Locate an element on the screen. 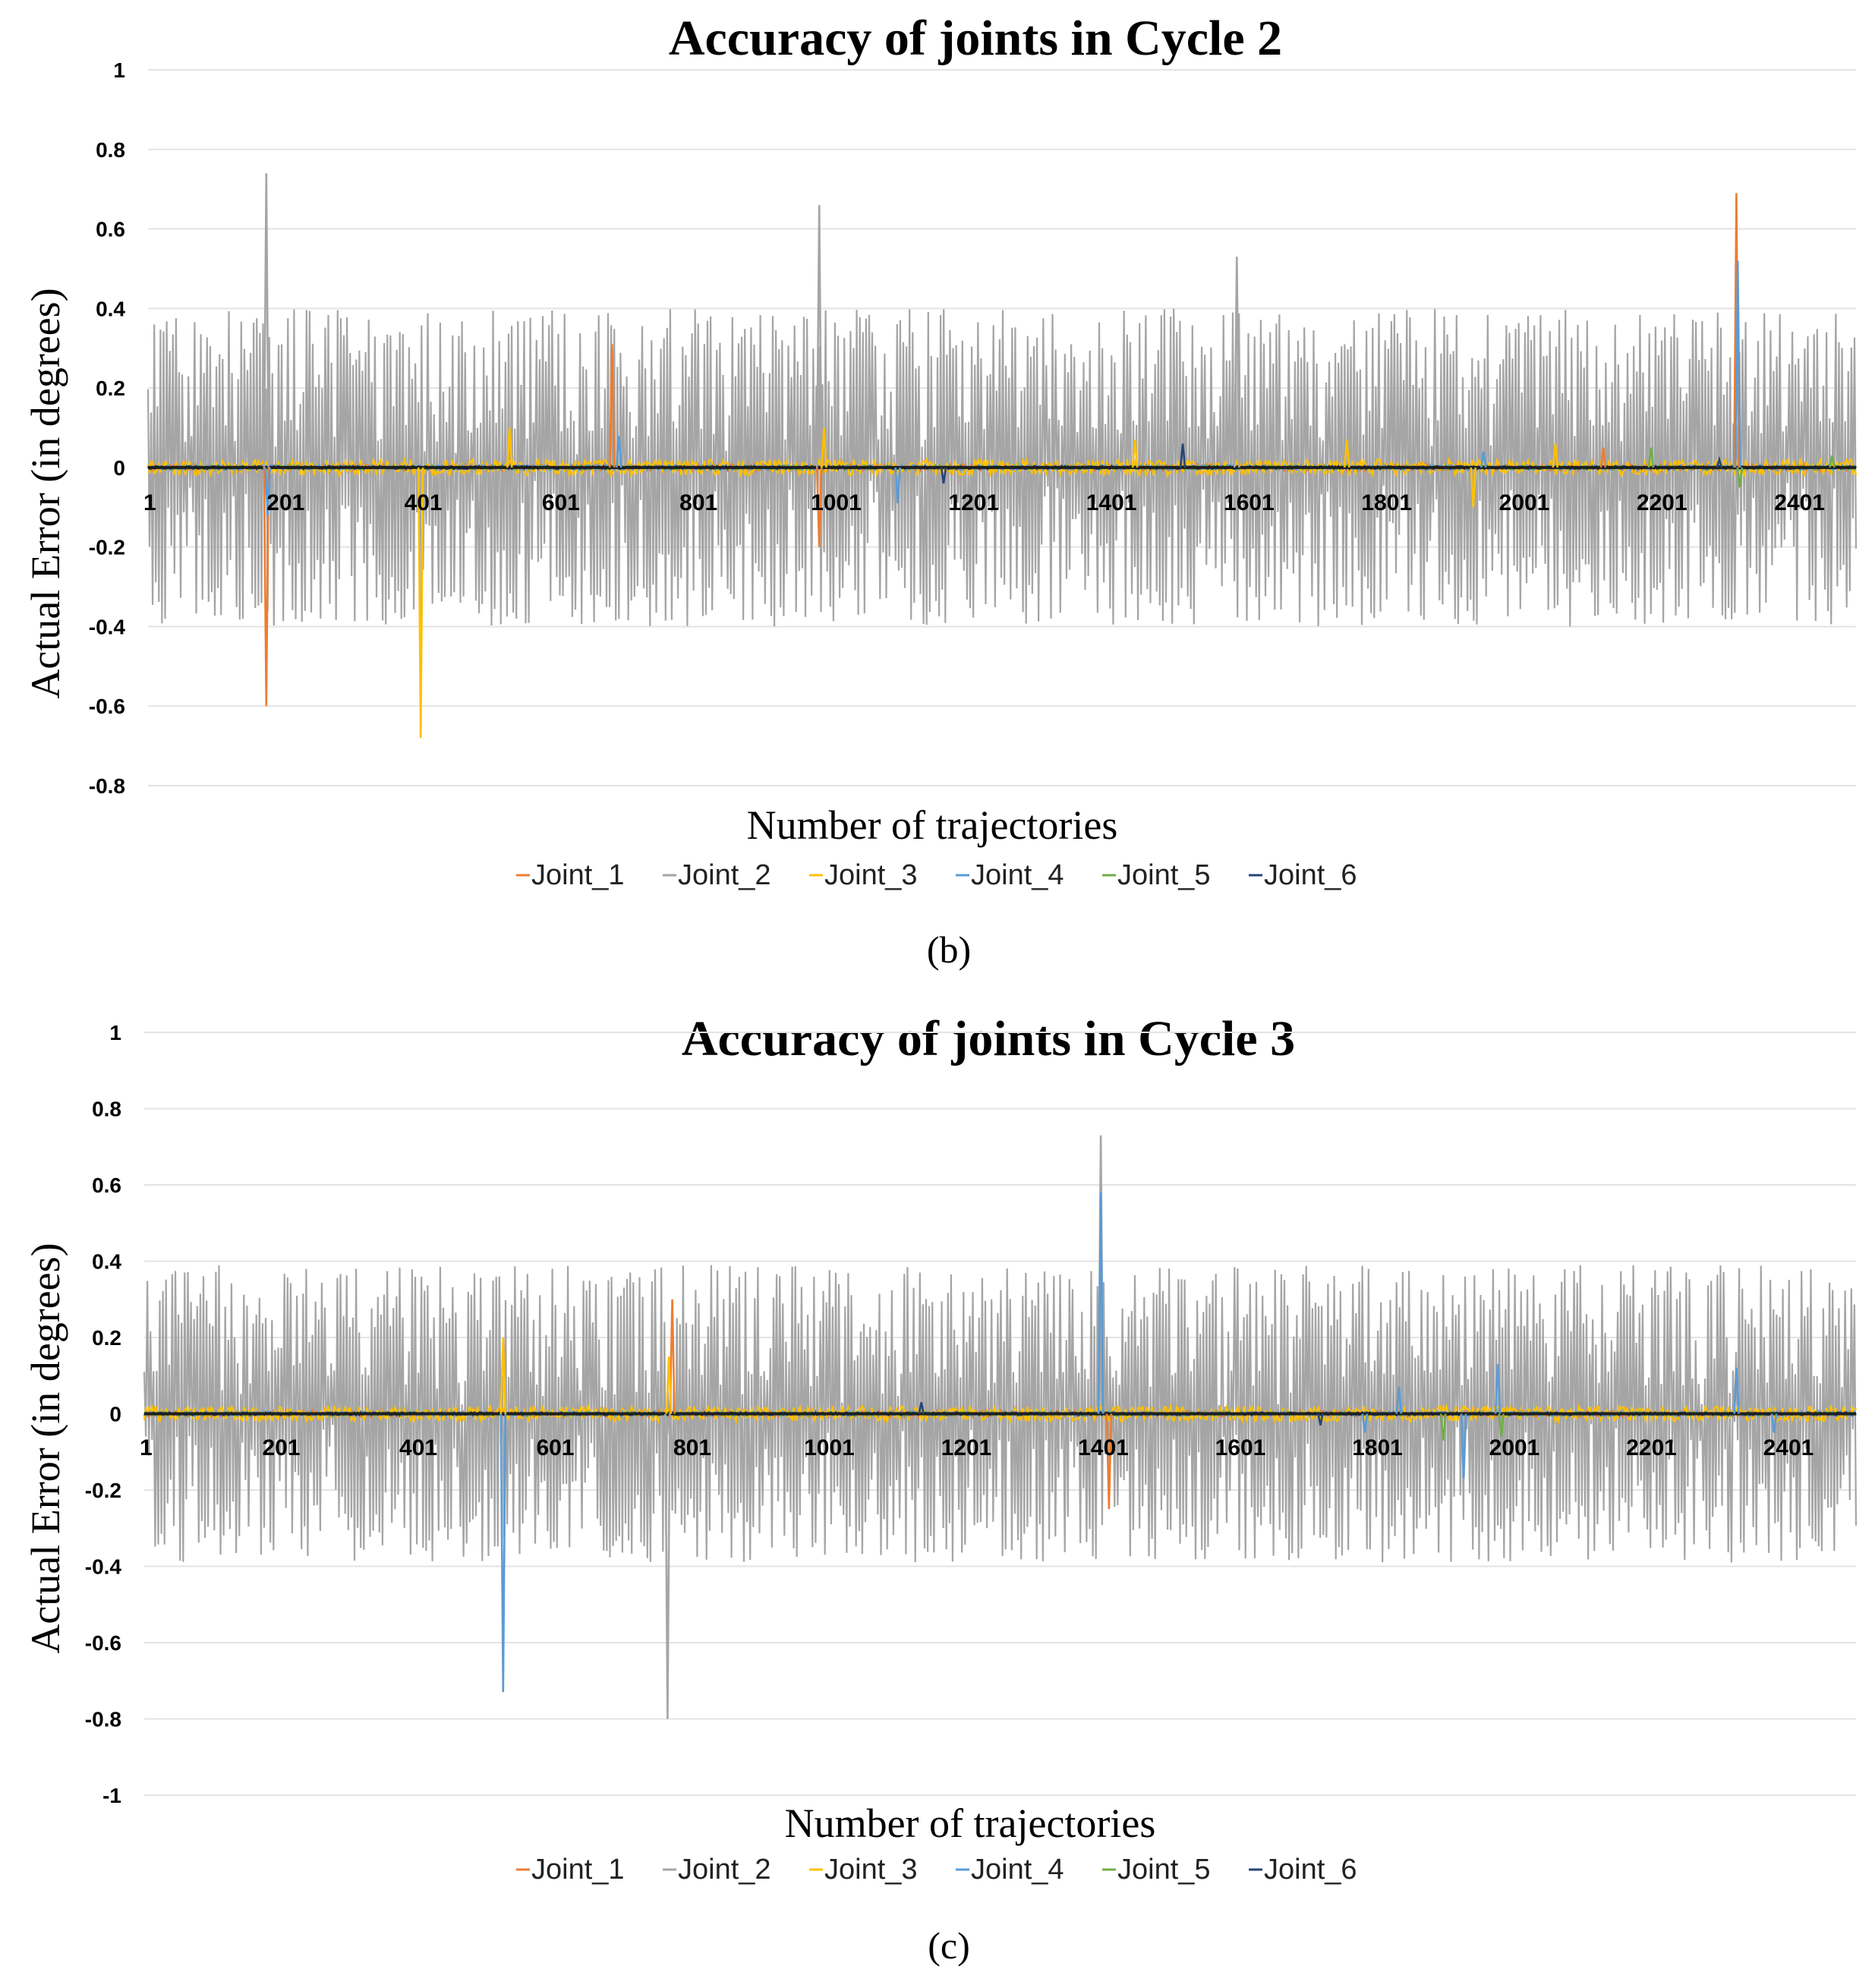 Image resolution: width=1875 pixels, height=1988 pixels. legend-item-joint-1: Joint_1 is located at coordinates (570, 1870).